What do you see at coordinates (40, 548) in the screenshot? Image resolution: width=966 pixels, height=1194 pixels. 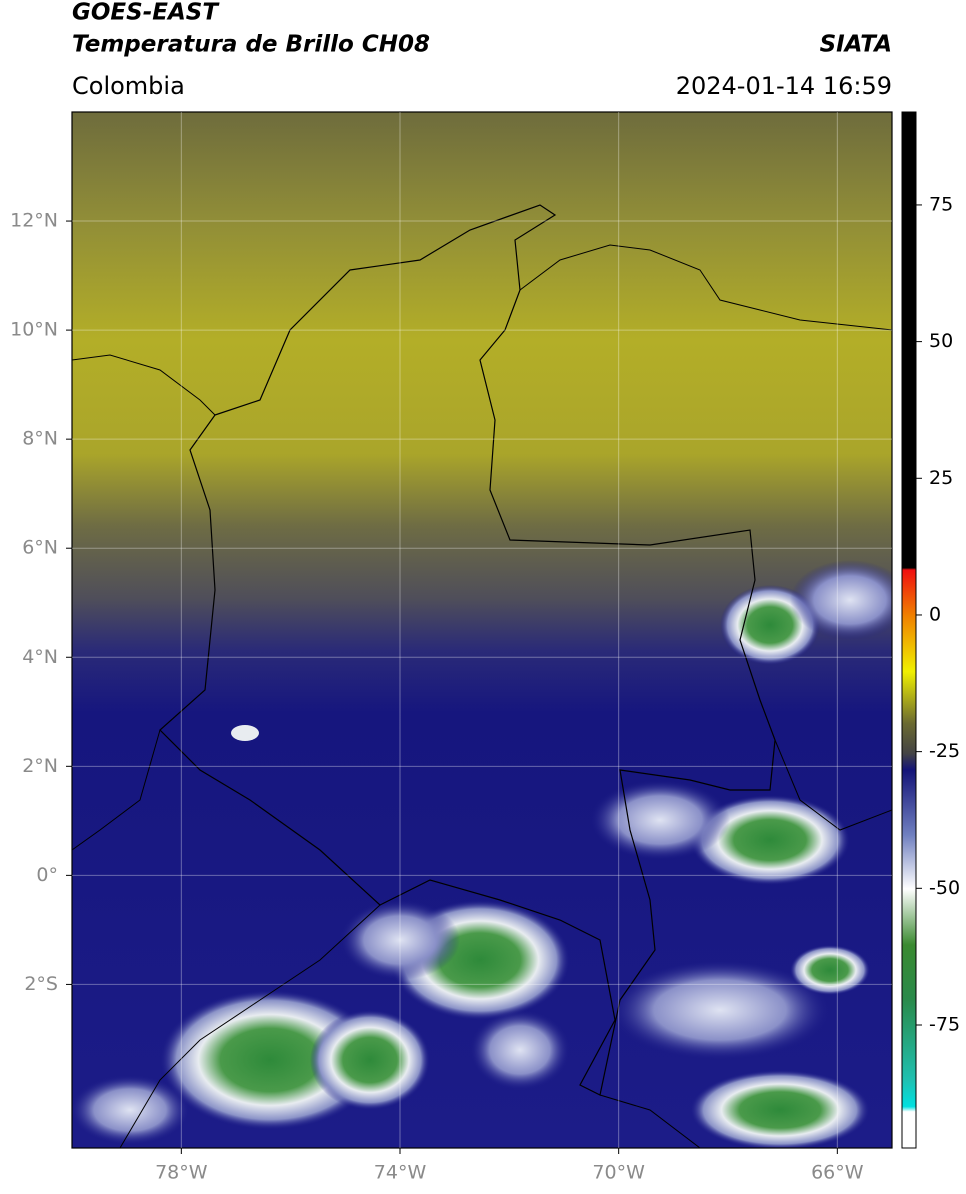 I see `y-tick-label: 6°N` at bounding box center [40, 548].